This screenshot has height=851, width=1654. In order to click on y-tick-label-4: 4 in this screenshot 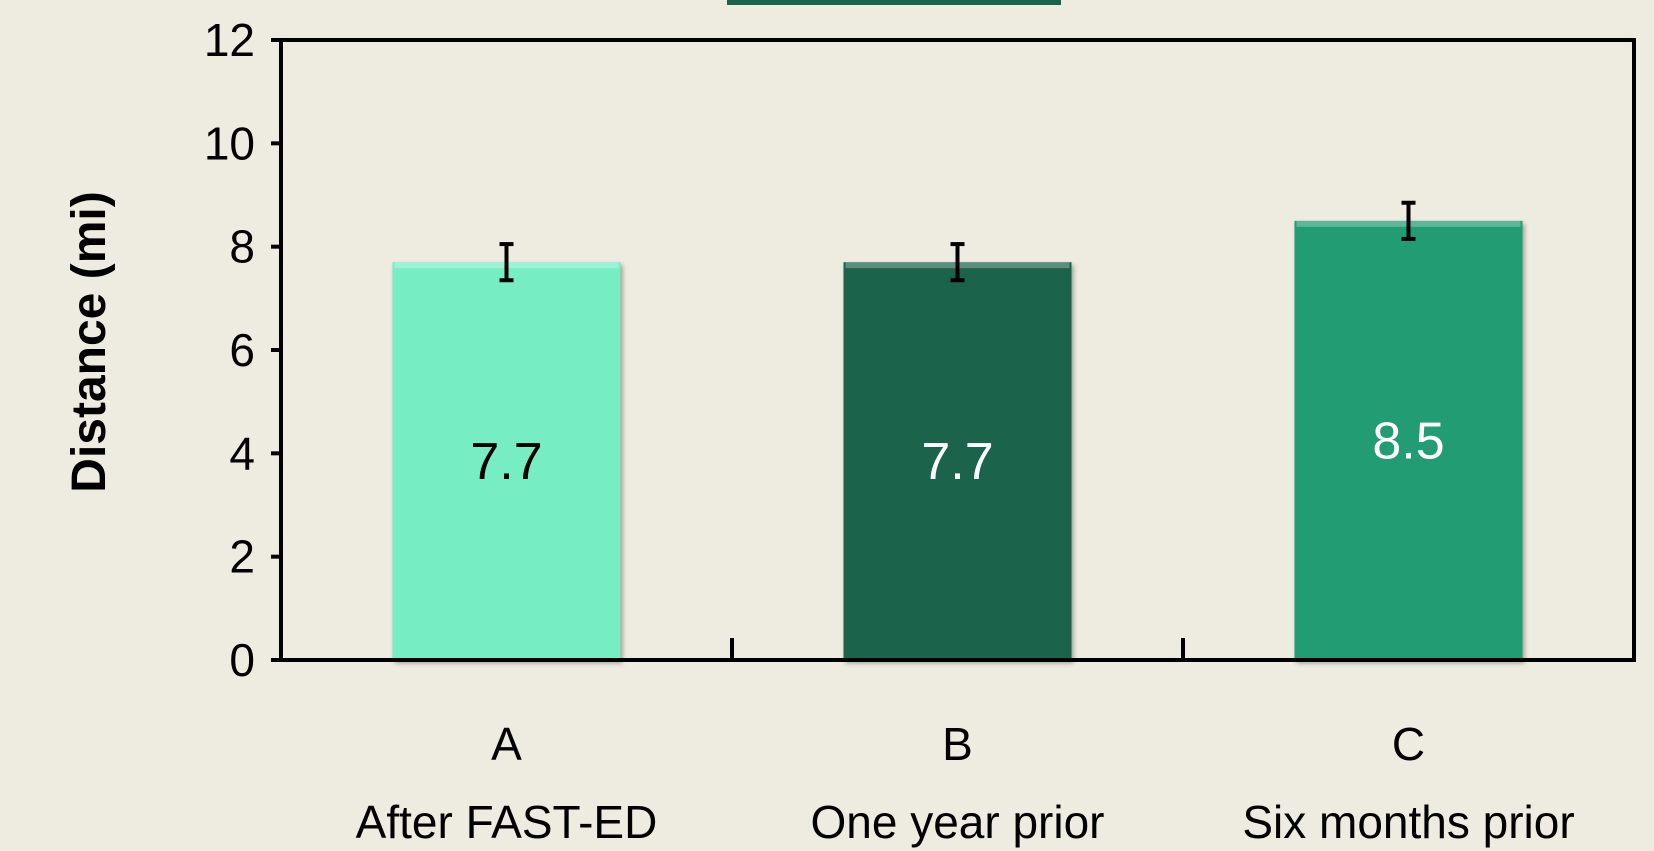, I will do `click(242, 453)`.